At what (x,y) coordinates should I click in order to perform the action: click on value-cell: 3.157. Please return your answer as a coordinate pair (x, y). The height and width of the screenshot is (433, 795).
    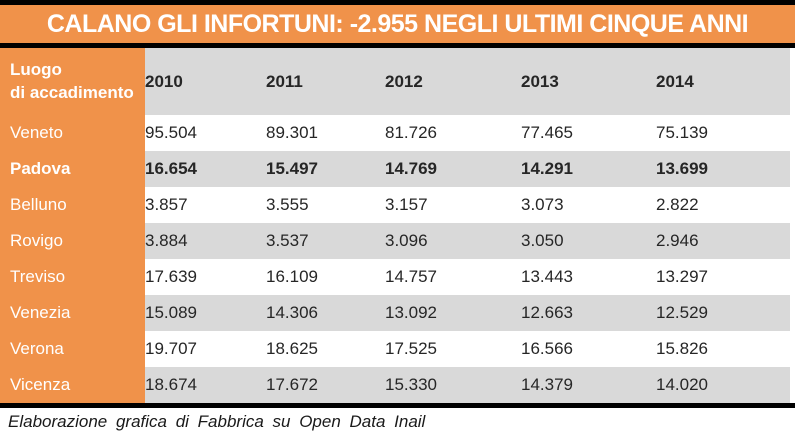
    Looking at the image, I should click on (453, 205).